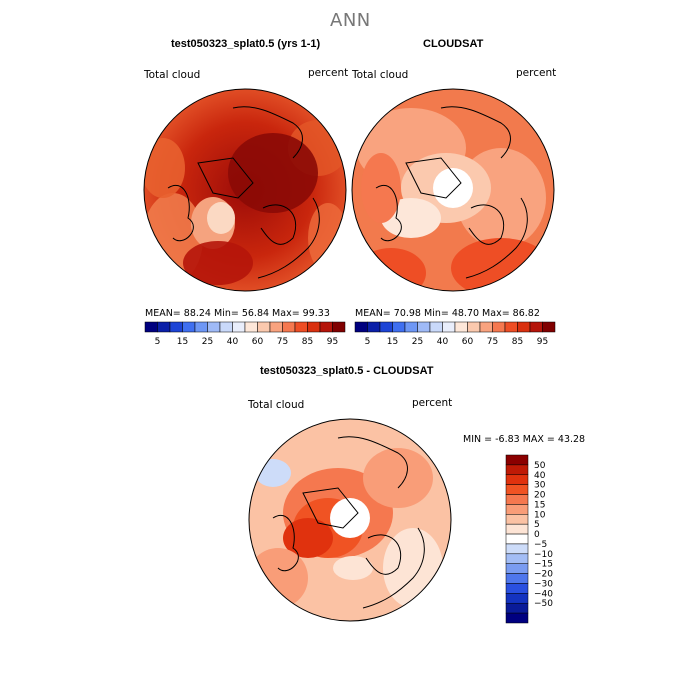 The height and width of the screenshot is (700, 700). Describe the element at coordinates (537, 535) in the screenshot. I see `diff-colorbar-tick-label: 0` at that location.